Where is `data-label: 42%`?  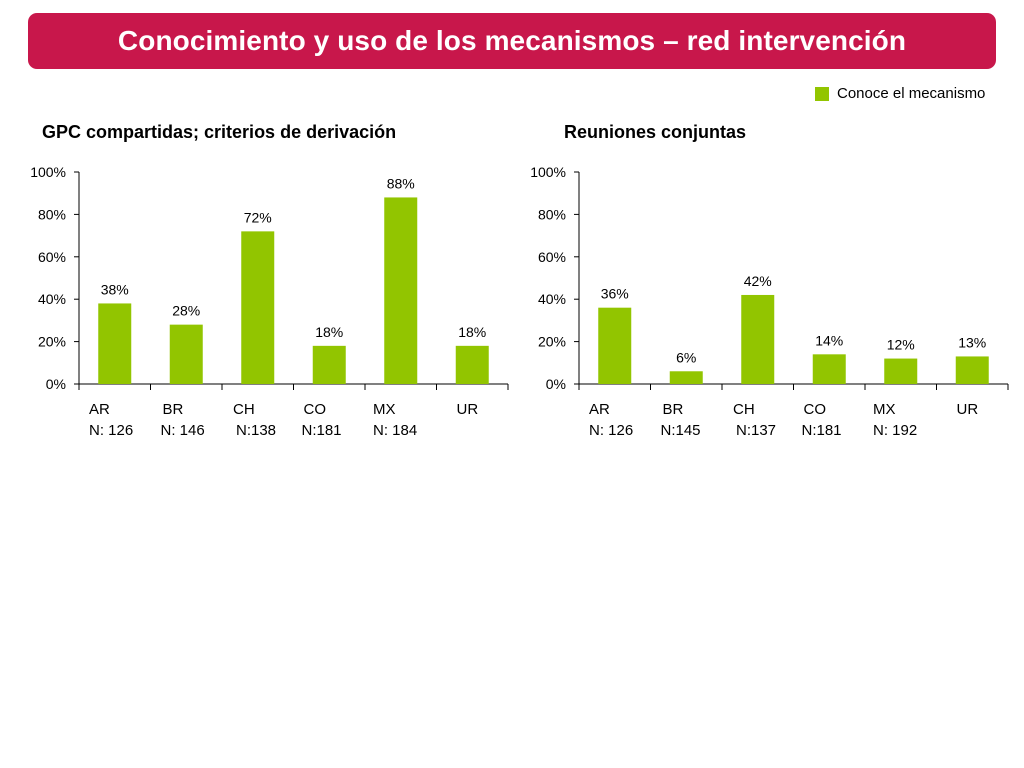 data-label: 42% is located at coordinates (758, 281).